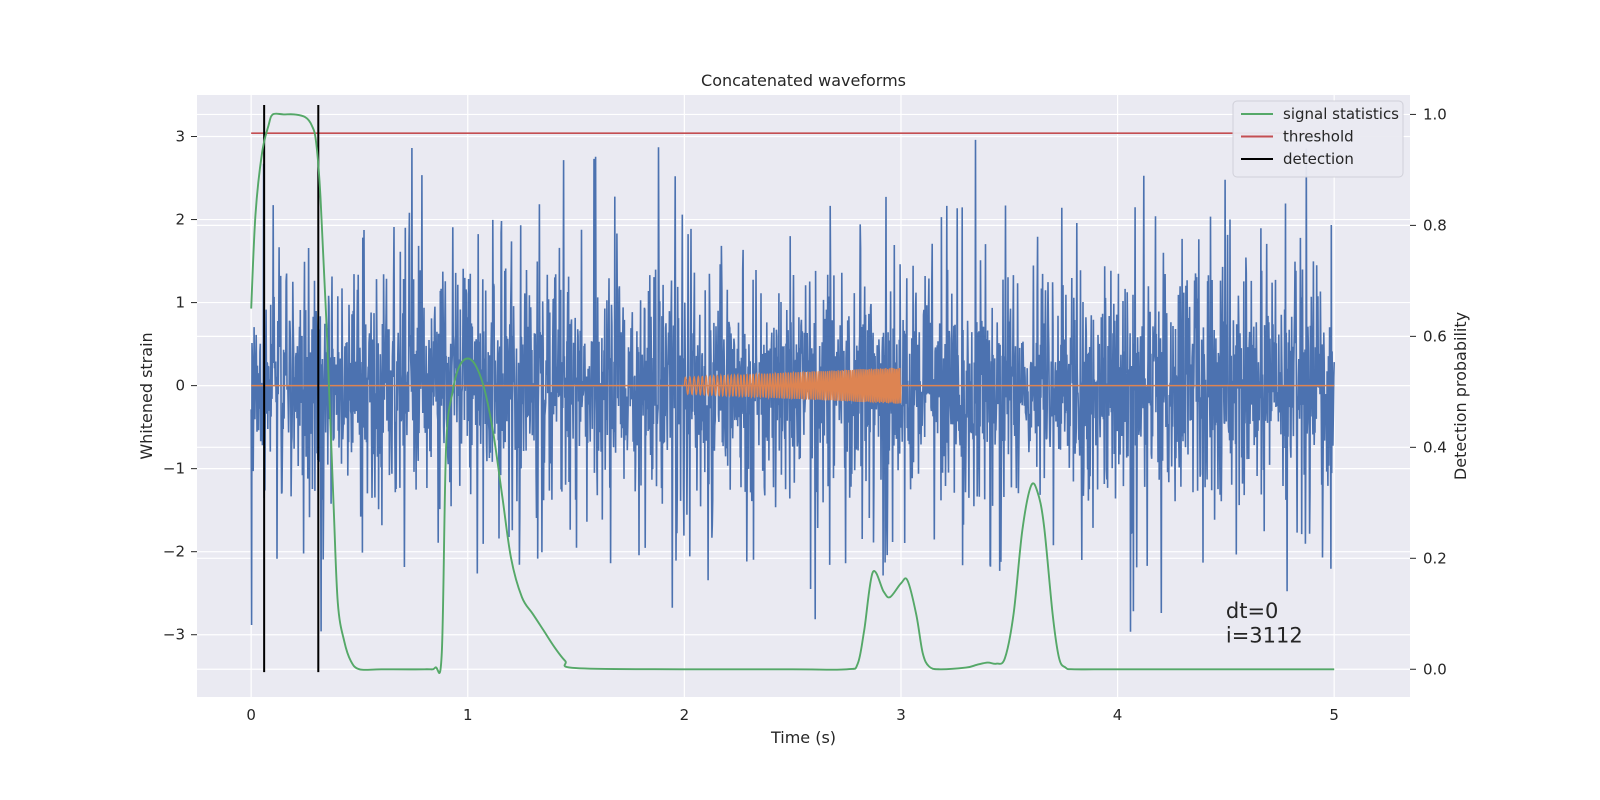  Describe the element at coordinates (803, 80) in the screenshot. I see `chart-title: Concatenated waveforms` at that location.